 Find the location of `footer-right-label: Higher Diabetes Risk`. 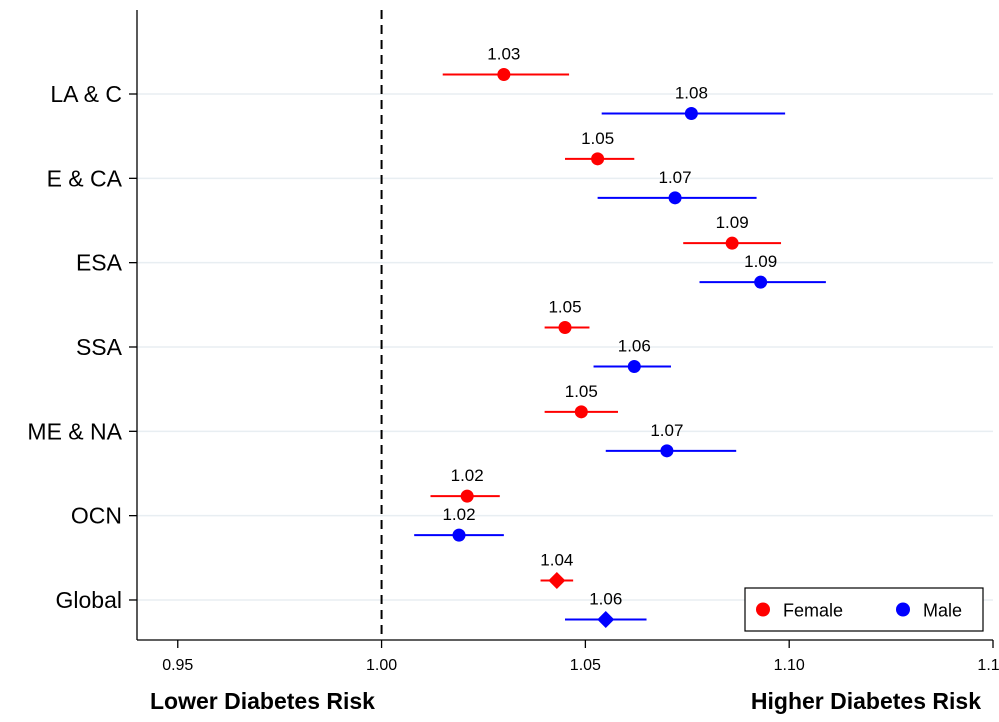

footer-right-label: Higher Diabetes Risk is located at coordinates (865, 701).